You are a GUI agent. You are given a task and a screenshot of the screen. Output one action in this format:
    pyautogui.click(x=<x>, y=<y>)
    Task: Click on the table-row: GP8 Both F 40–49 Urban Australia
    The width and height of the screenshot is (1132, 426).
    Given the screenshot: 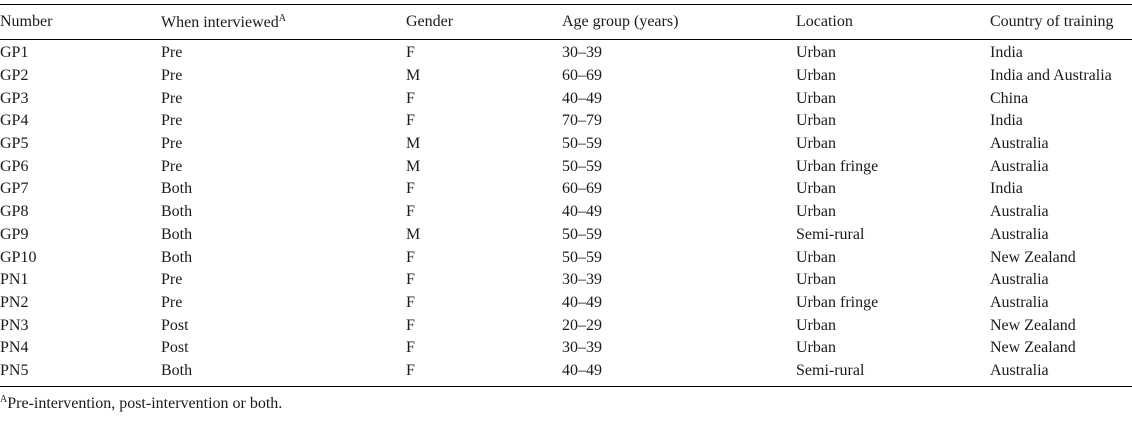 What is the action you would take?
    pyautogui.click(x=566, y=212)
    